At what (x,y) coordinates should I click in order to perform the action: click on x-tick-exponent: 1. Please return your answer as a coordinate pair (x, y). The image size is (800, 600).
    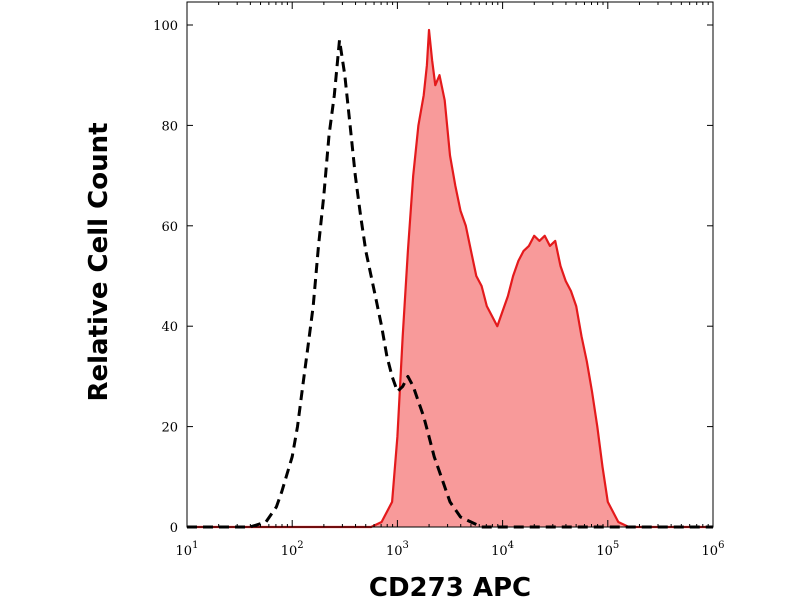
    Looking at the image, I should click on (195, 545).